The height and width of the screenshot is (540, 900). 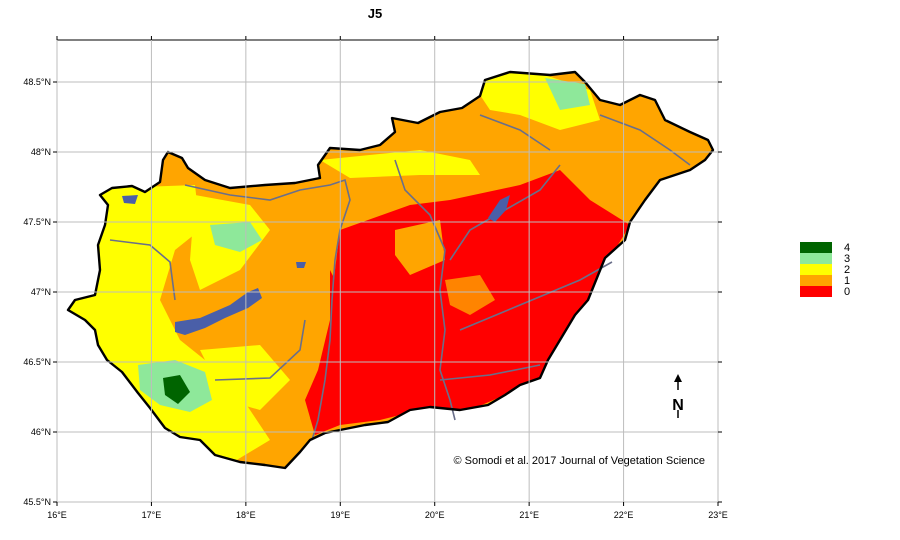 What do you see at coordinates (41, 152) in the screenshot?
I see `y-tick-label: 48°N` at bounding box center [41, 152].